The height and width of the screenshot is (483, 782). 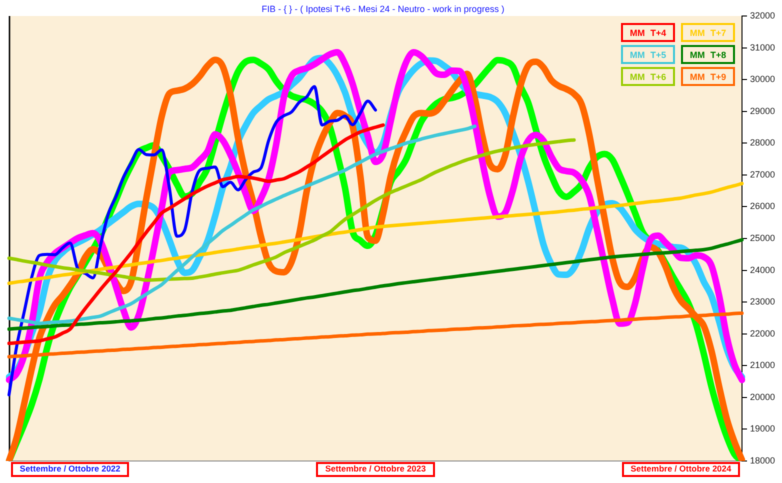 What do you see at coordinates (763, 301) in the screenshot?
I see `y-tick-label: 23000` at bounding box center [763, 301].